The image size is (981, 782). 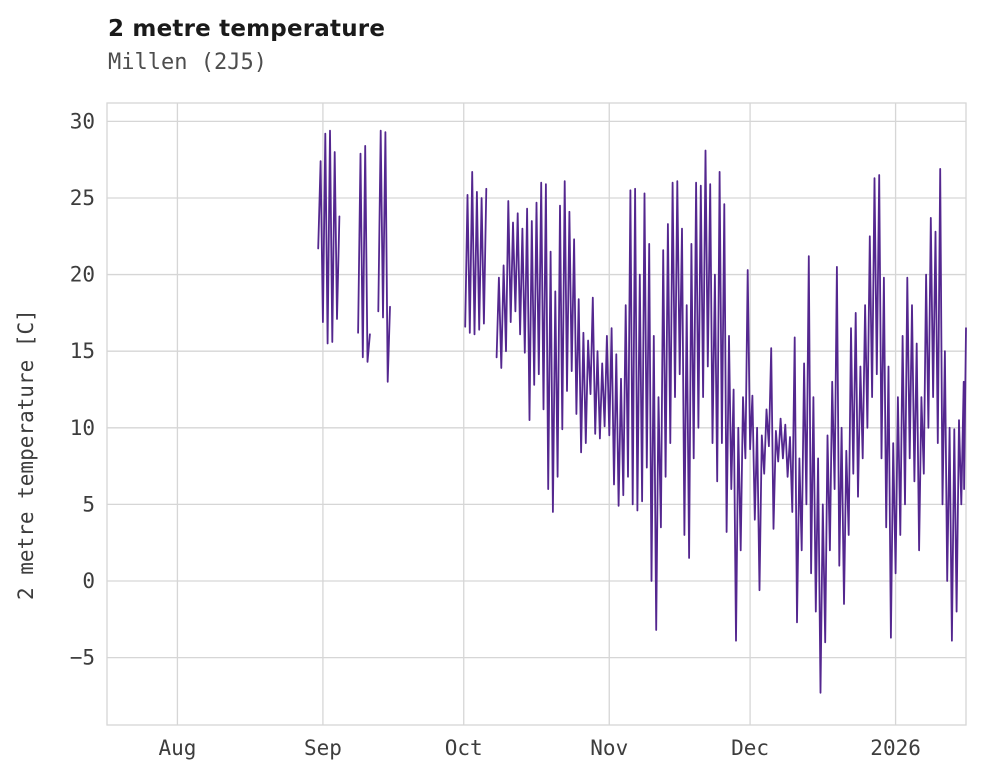 I want to click on x-tick-label: Nov, so click(x=609, y=748).